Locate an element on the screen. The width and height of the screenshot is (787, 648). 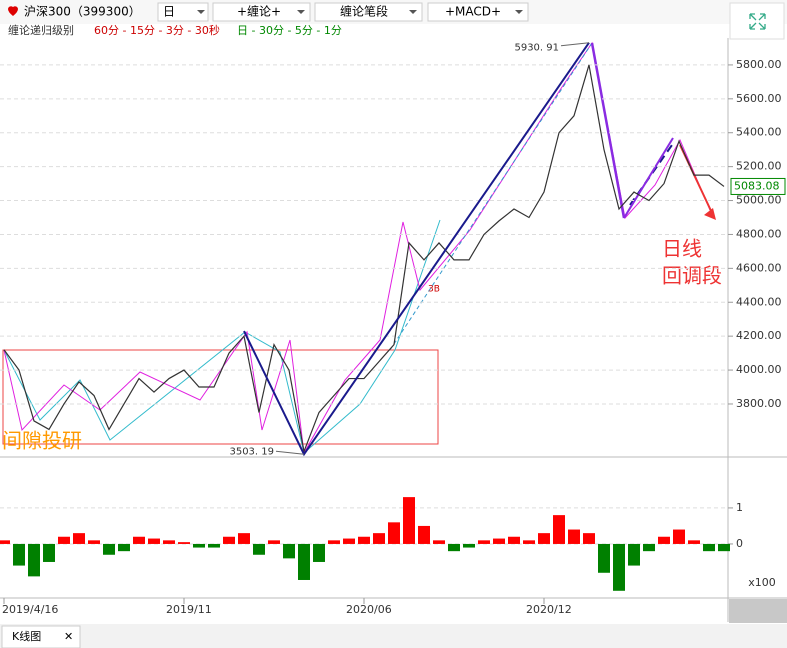
y-tick-label: 0 is located at coordinates (739, 543).